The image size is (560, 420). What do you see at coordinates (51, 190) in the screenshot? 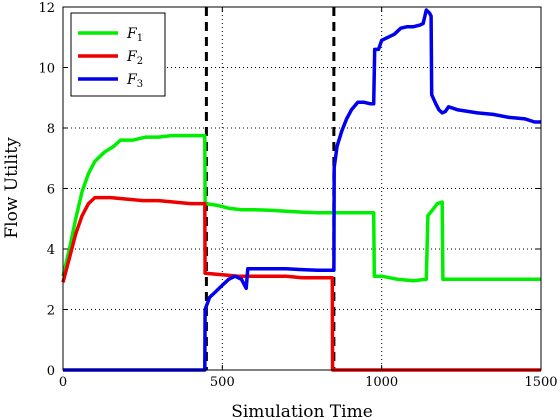
I see `y-tick-label: 6` at bounding box center [51, 190].